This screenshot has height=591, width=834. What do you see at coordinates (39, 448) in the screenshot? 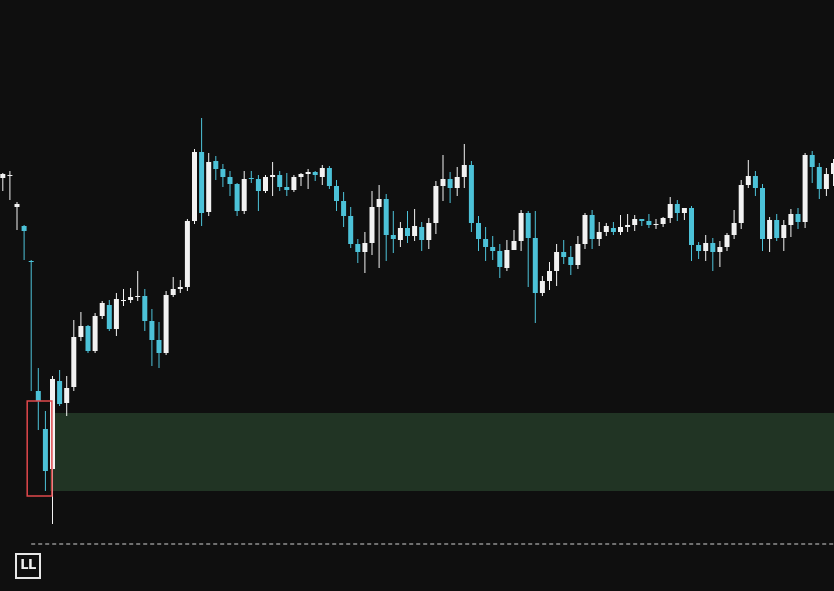
I see `low-candle-highlight-box` at bounding box center [39, 448].